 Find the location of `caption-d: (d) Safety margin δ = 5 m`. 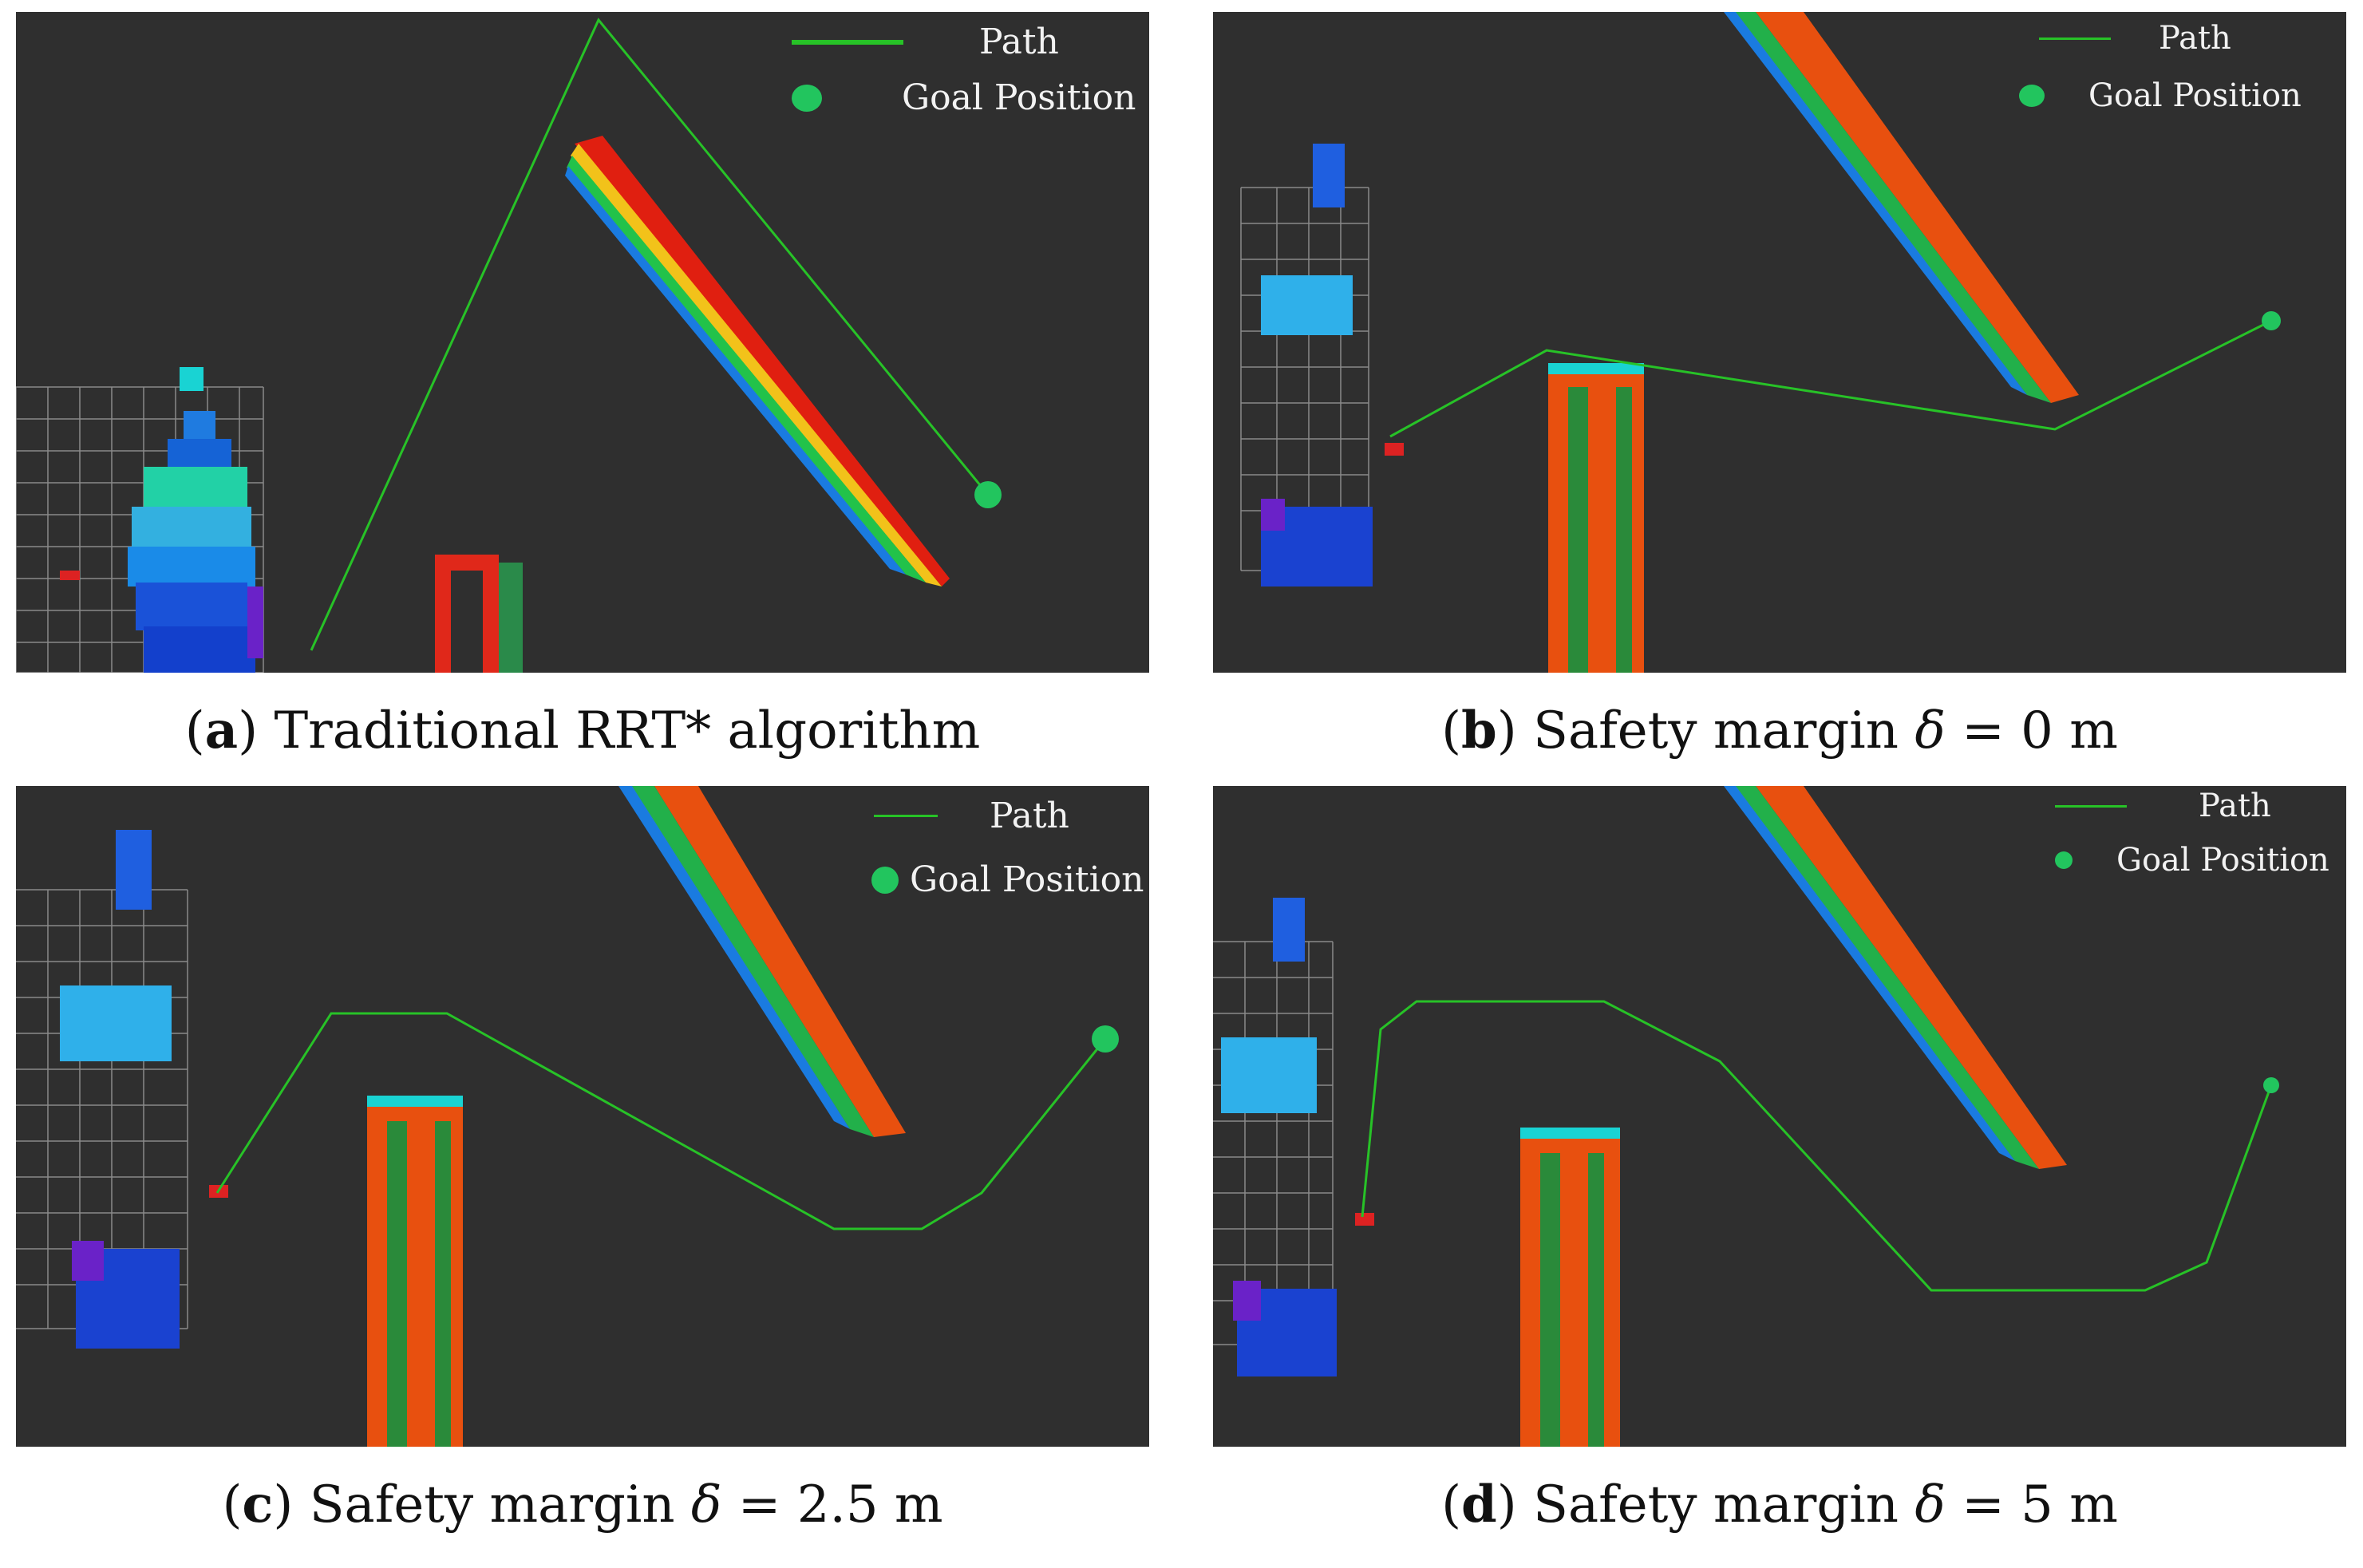

caption-d: (d) Safety margin δ = 5 m is located at coordinates (1779, 1504).